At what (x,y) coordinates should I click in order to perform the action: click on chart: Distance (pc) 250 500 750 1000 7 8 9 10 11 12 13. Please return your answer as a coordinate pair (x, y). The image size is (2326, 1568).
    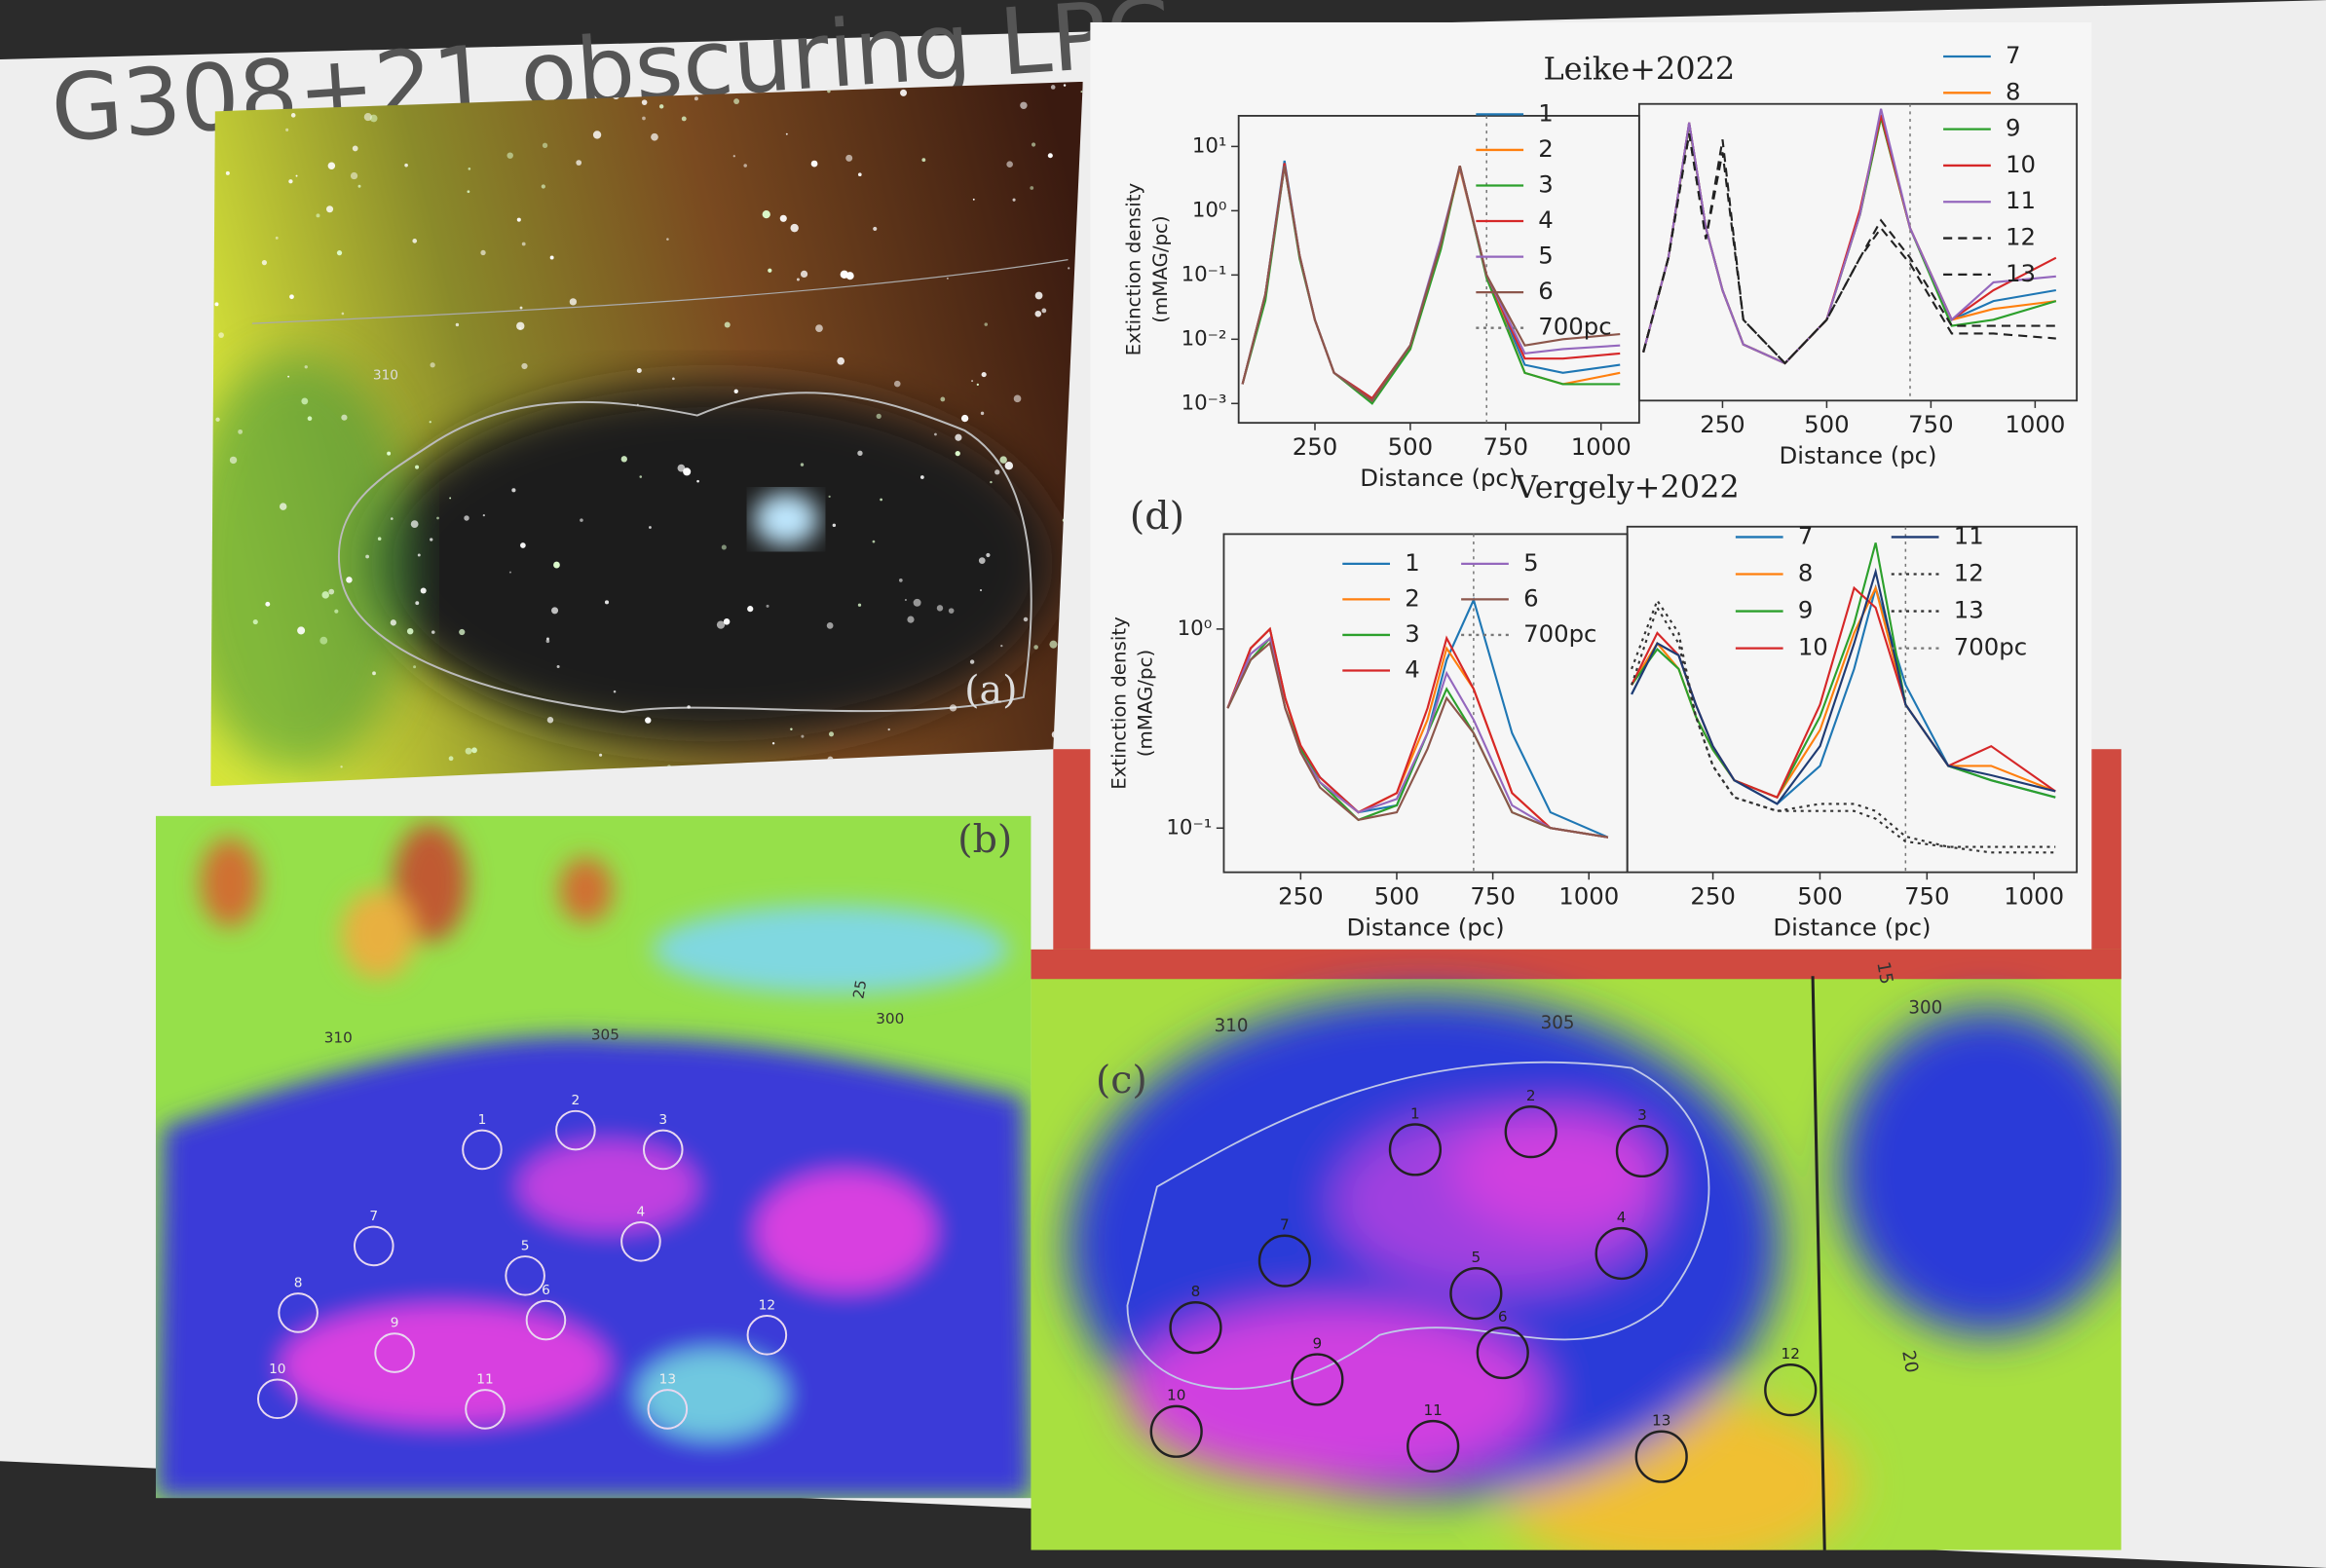
    Looking at the image, I should click on (1858, 255).